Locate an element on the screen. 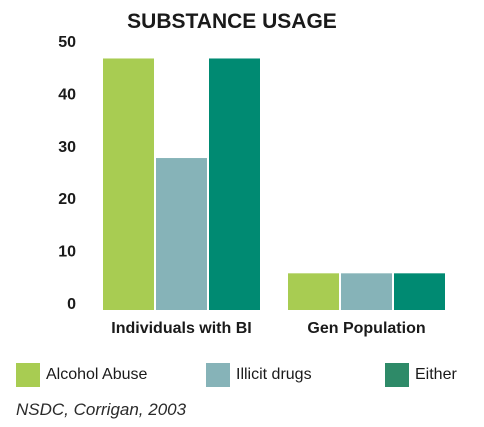  legend-label: Illicit drugs is located at coordinates (274, 374).